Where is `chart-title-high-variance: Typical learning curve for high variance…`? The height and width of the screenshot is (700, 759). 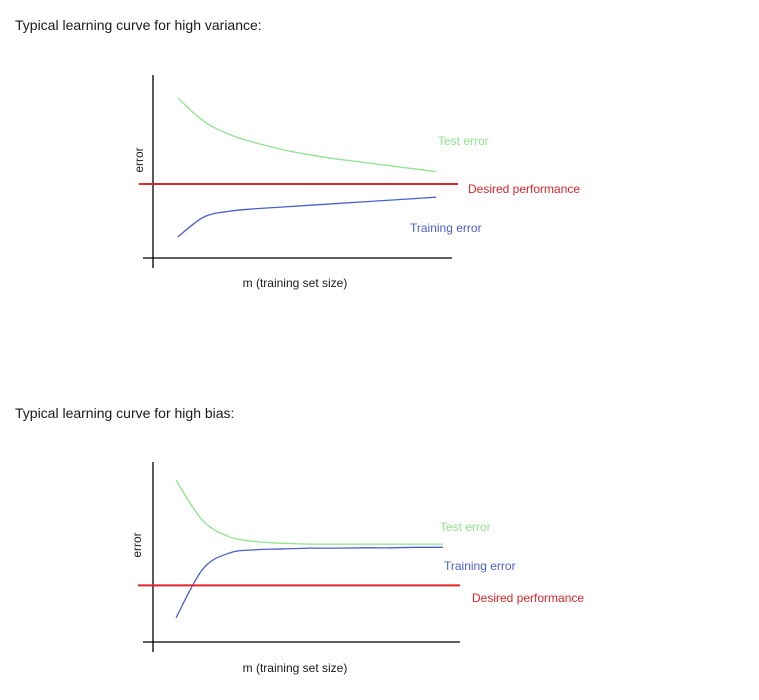 chart-title-high-variance: Typical learning curve for high variance… is located at coordinates (138, 25).